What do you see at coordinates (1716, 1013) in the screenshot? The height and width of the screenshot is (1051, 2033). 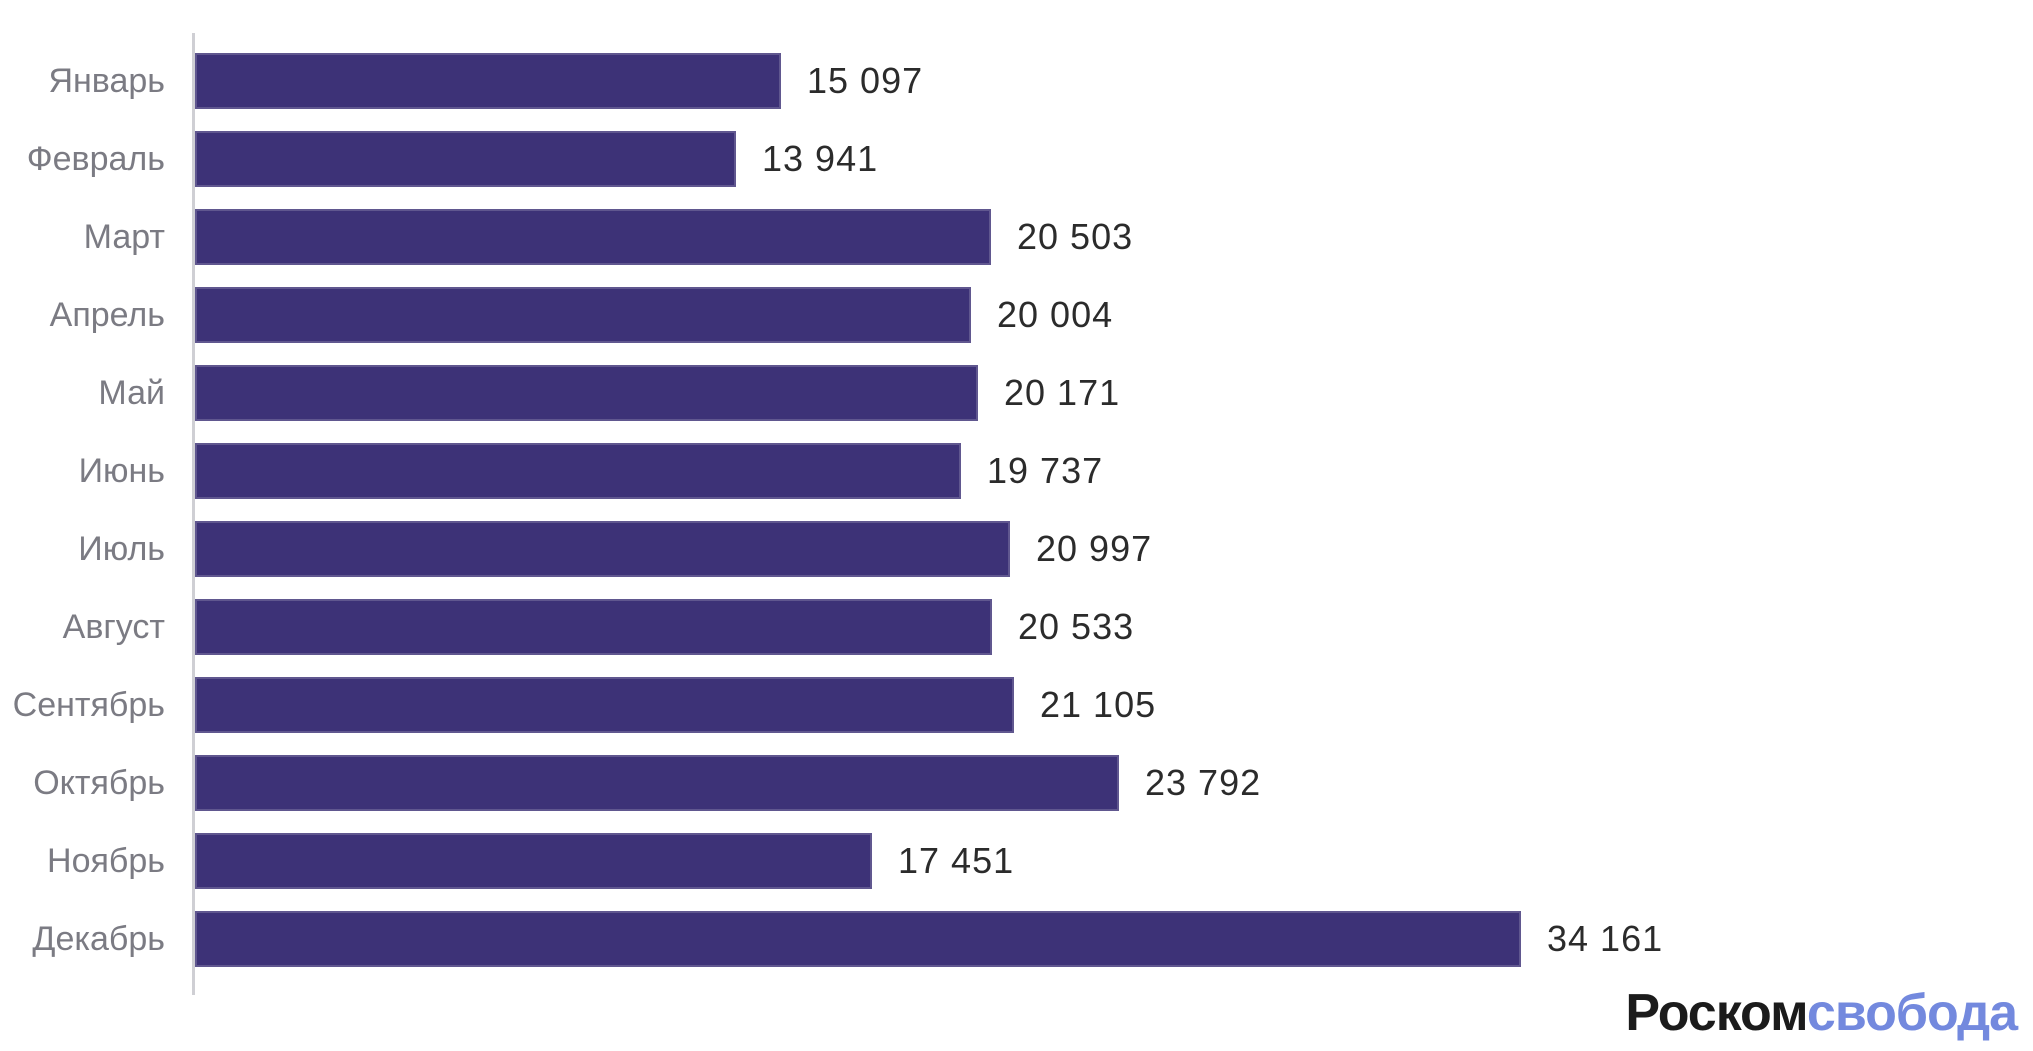 I see `logo-primary-text: Роском` at bounding box center [1716, 1013].